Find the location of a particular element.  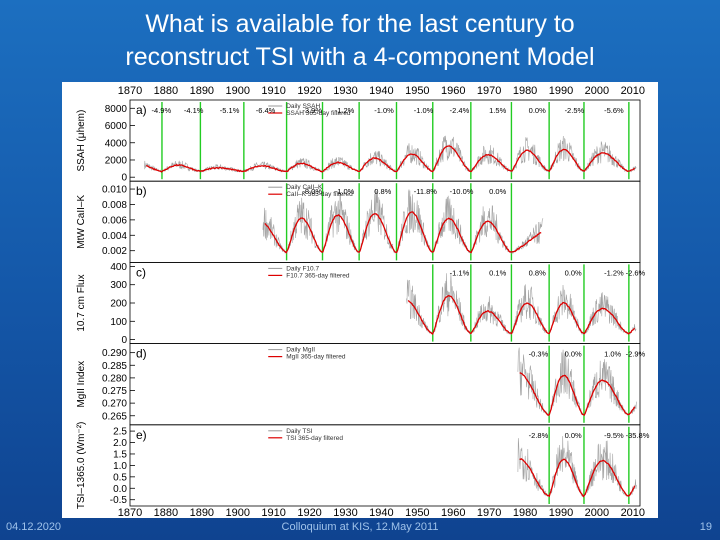

legend-filtered-label: SSAH 365-day filtered is located at coordinates (318, 113).